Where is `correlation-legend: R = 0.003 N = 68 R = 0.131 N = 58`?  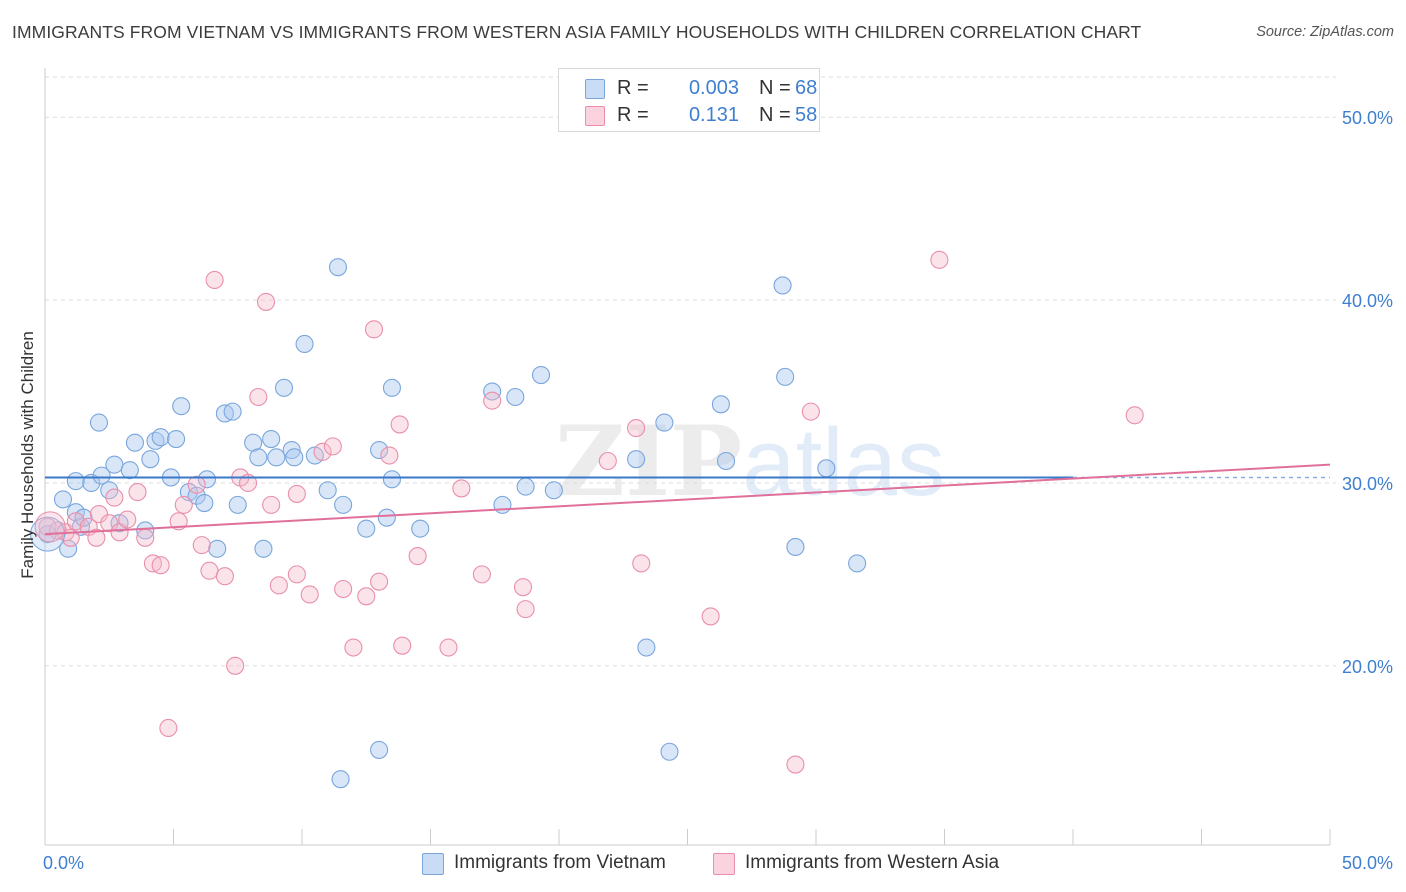 correlation-legend: R = 0.003 N = 68 R = 0.131 N = 58 is located at coordinates (689, 100).